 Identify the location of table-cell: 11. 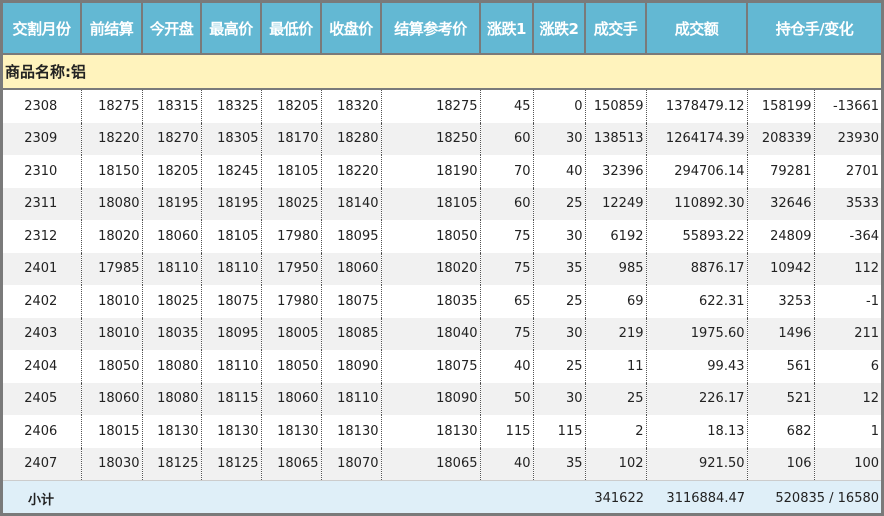
(616, 366).